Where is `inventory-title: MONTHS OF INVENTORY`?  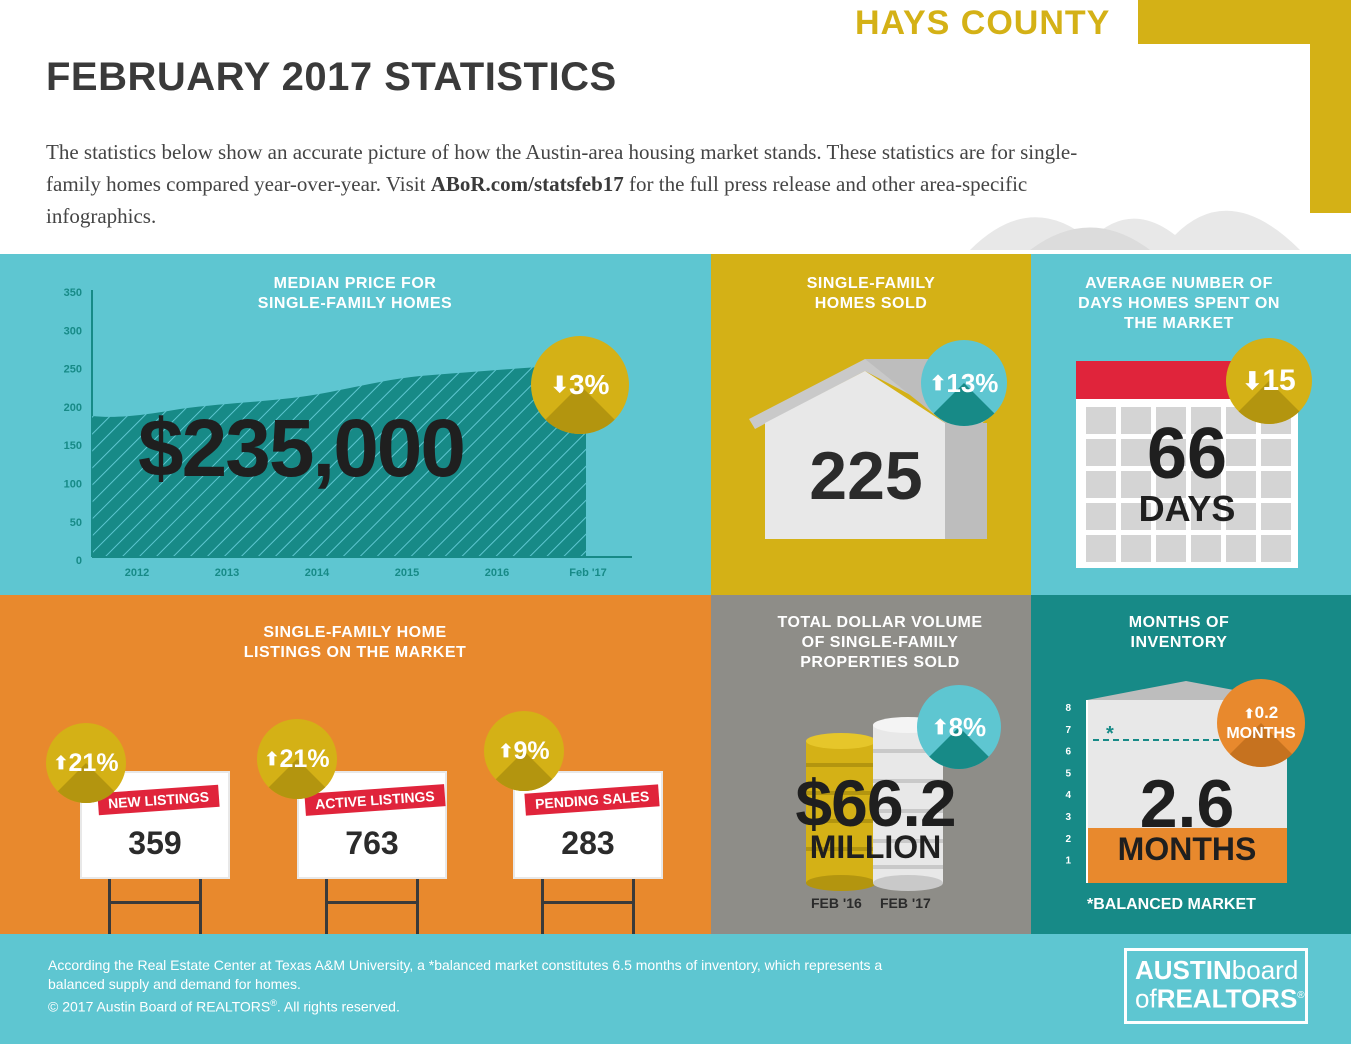 inventory-title: MONTHS OF INVENTORY is located at coordinates (1179, 632).